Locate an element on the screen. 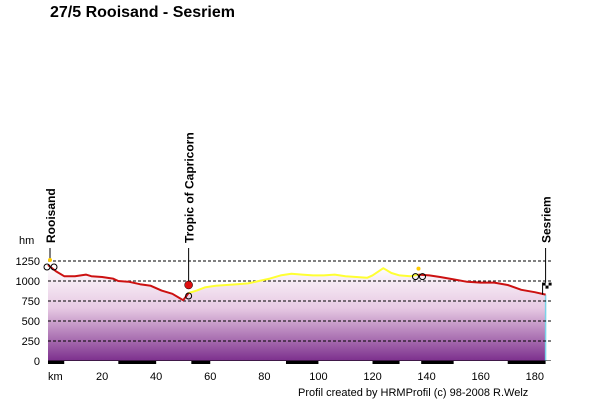  waypoint-label-0: Rooisand is located at coordinates (51, 215).